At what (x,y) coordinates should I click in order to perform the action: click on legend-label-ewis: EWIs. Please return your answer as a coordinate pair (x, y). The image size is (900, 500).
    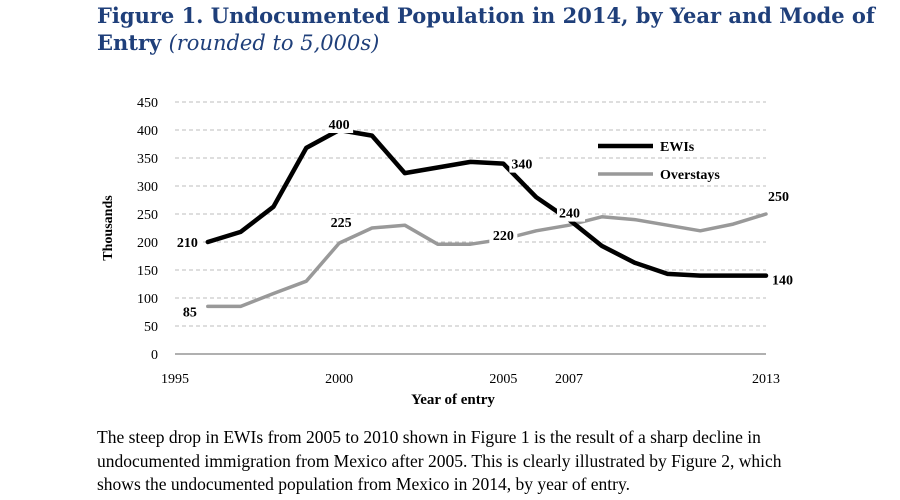
    Looking at the image, I should click on (677, 147).